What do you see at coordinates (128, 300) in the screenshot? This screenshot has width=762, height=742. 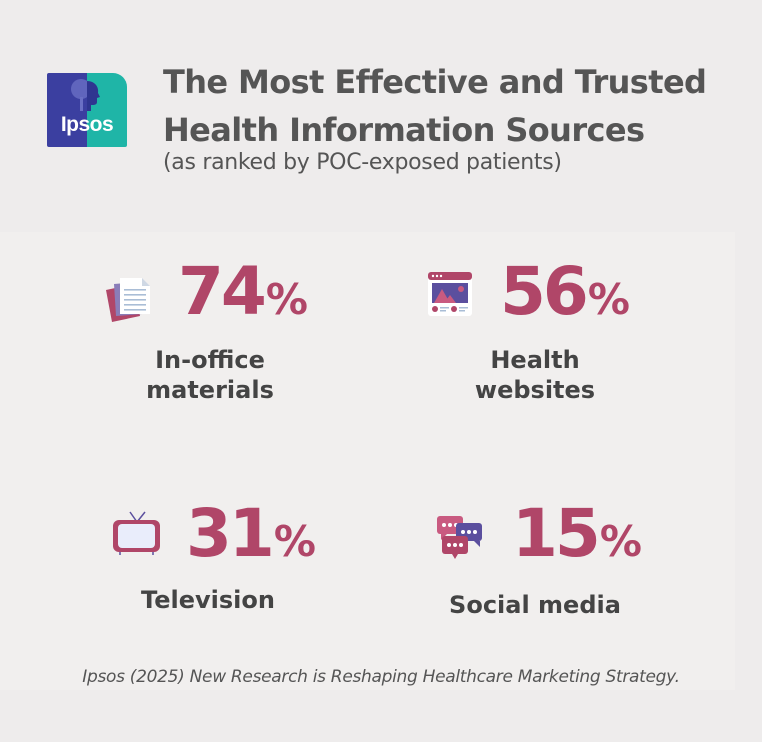 I see `documents-icon` at bounding box center [128, 300].